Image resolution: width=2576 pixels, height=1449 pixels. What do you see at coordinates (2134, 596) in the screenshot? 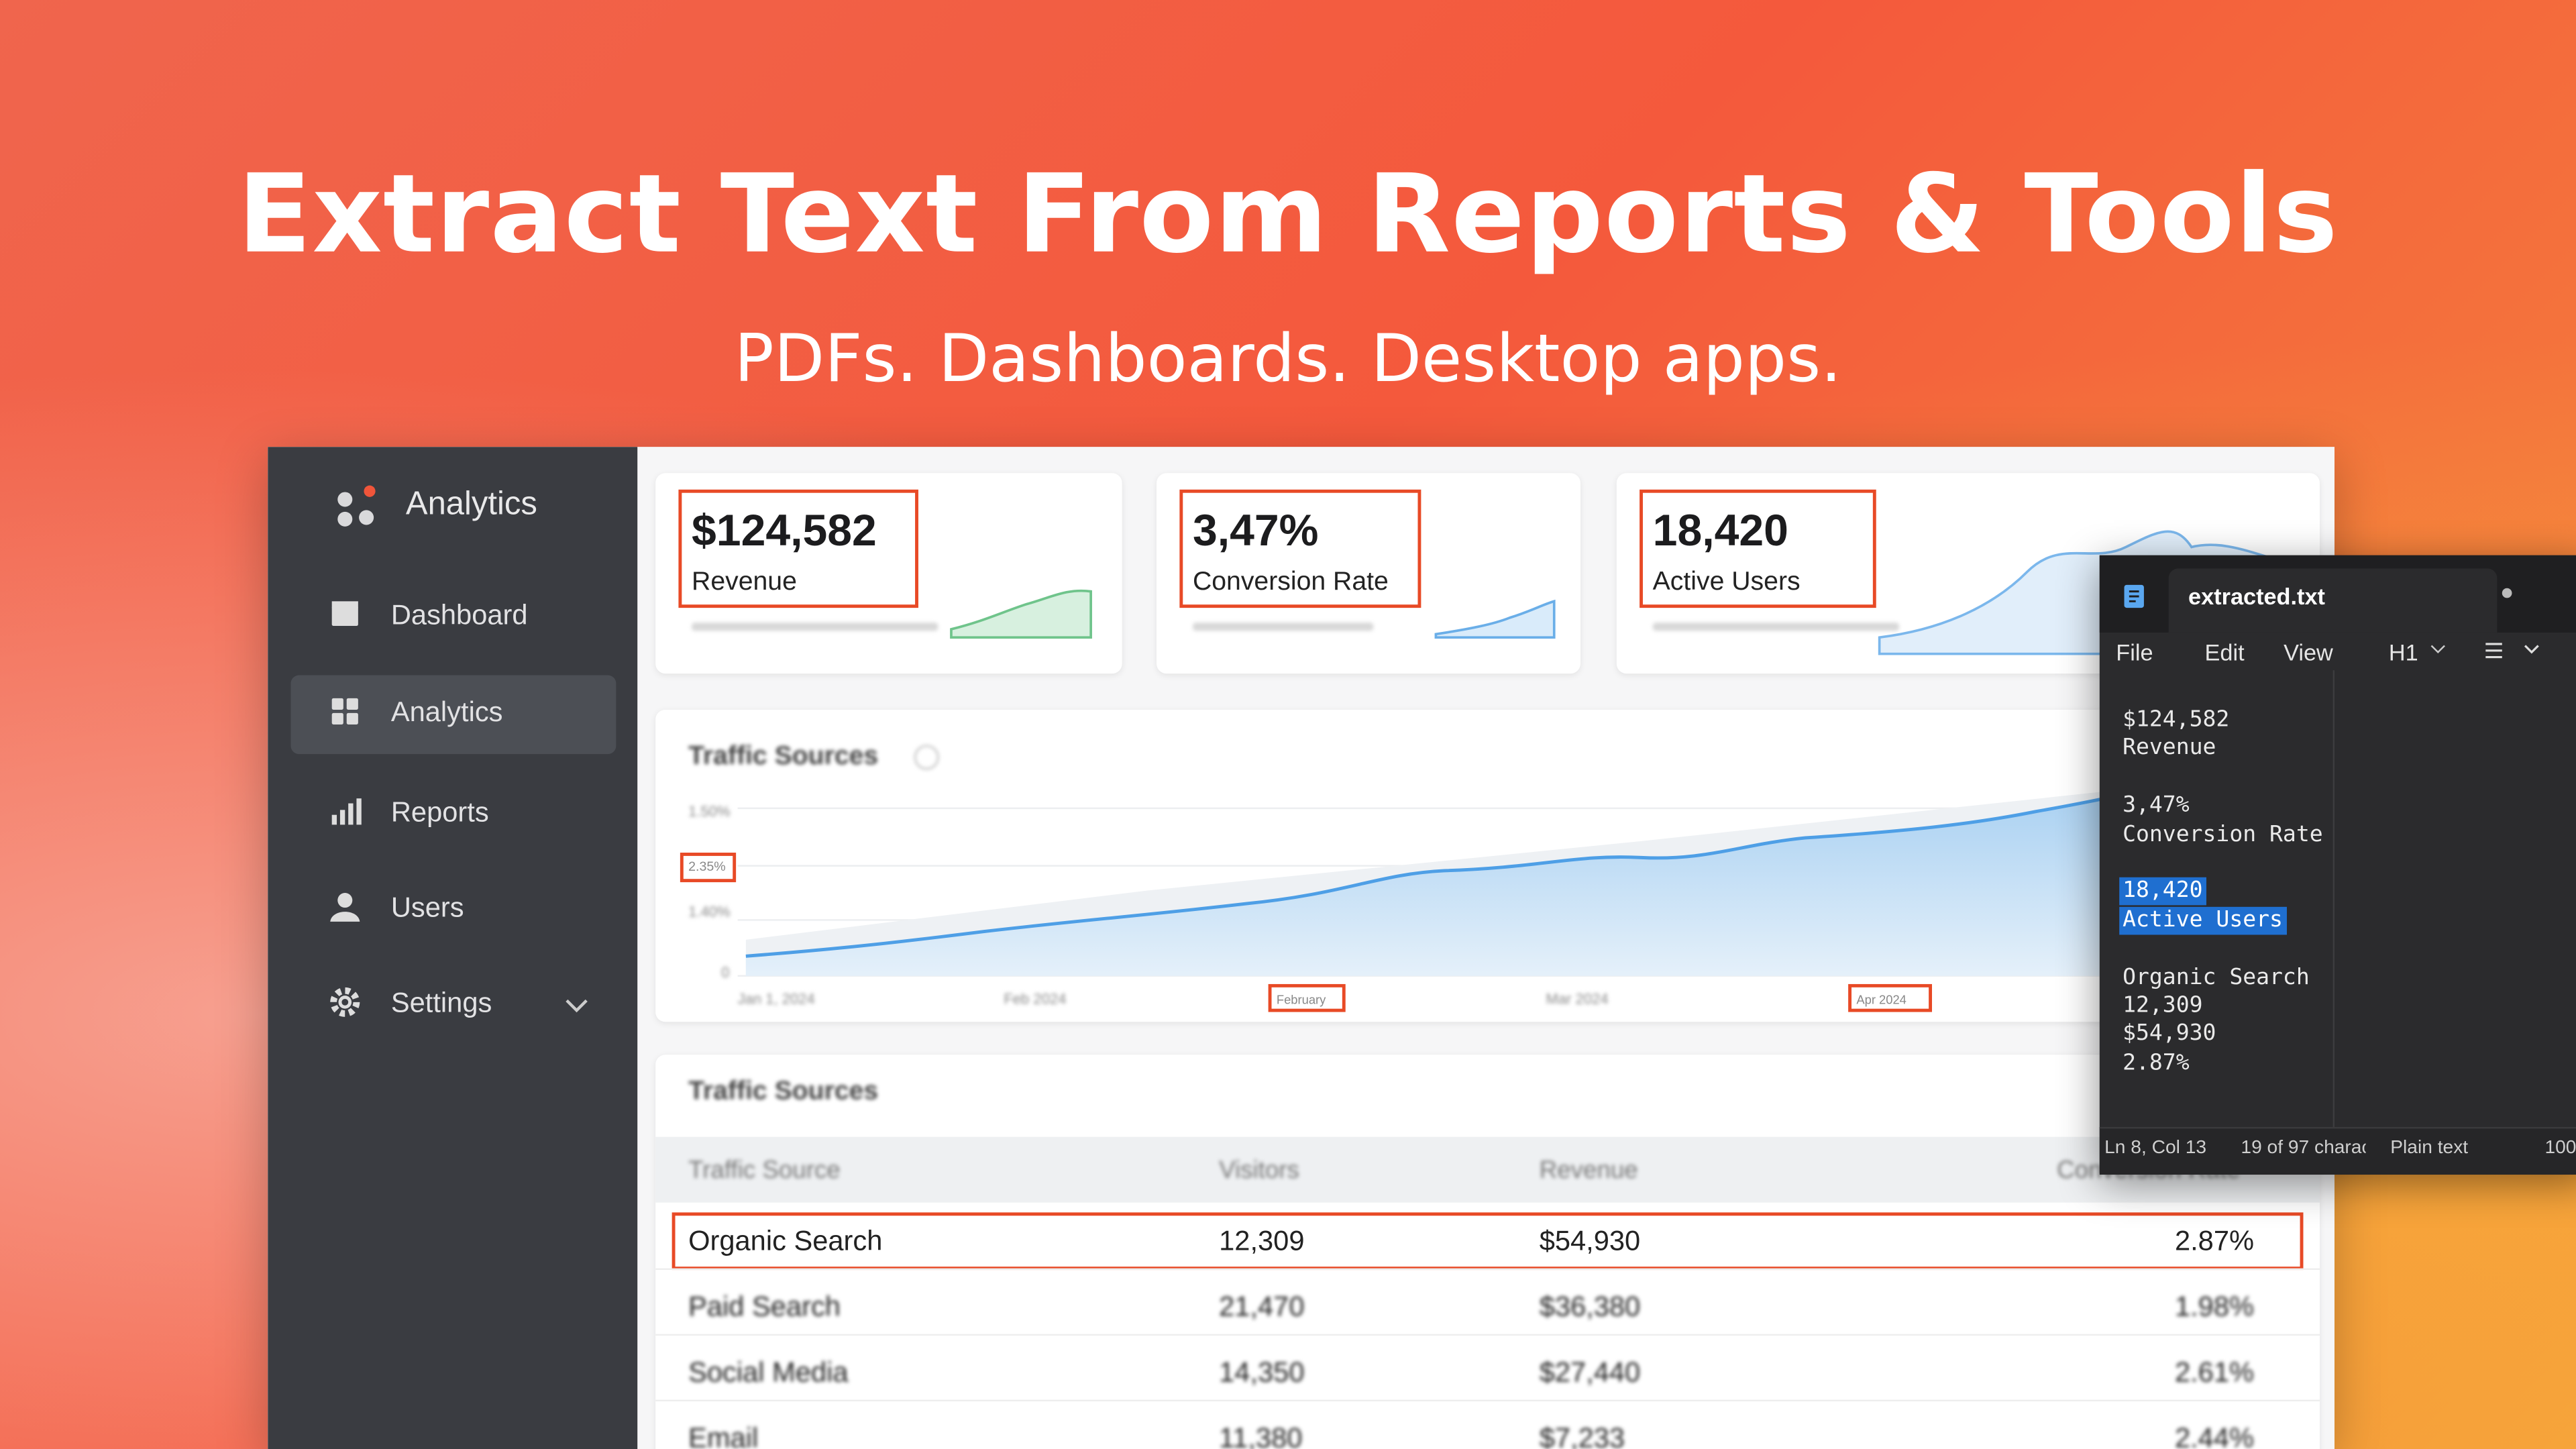
I see `file-icon` at bounding box center [2134, 596].